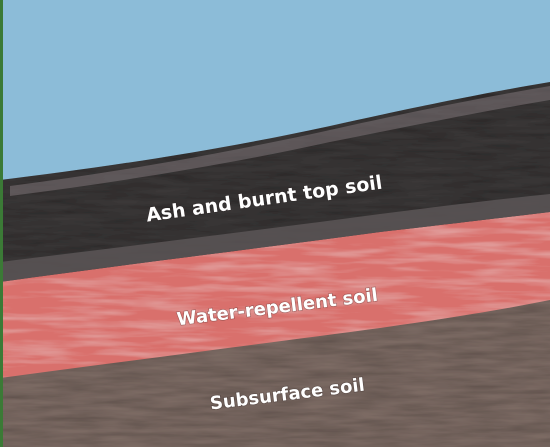 The image size is (550, 447). I want to click on left-edge-line, so click(1, 223).